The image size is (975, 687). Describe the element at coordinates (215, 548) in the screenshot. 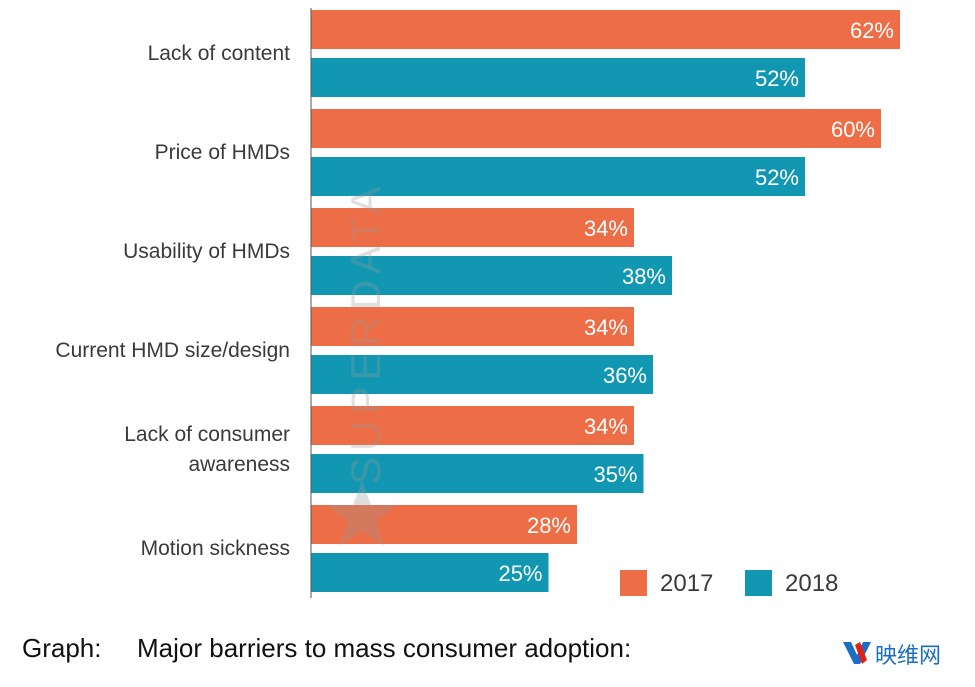

I see `category-label: Motion sickness` at that location.